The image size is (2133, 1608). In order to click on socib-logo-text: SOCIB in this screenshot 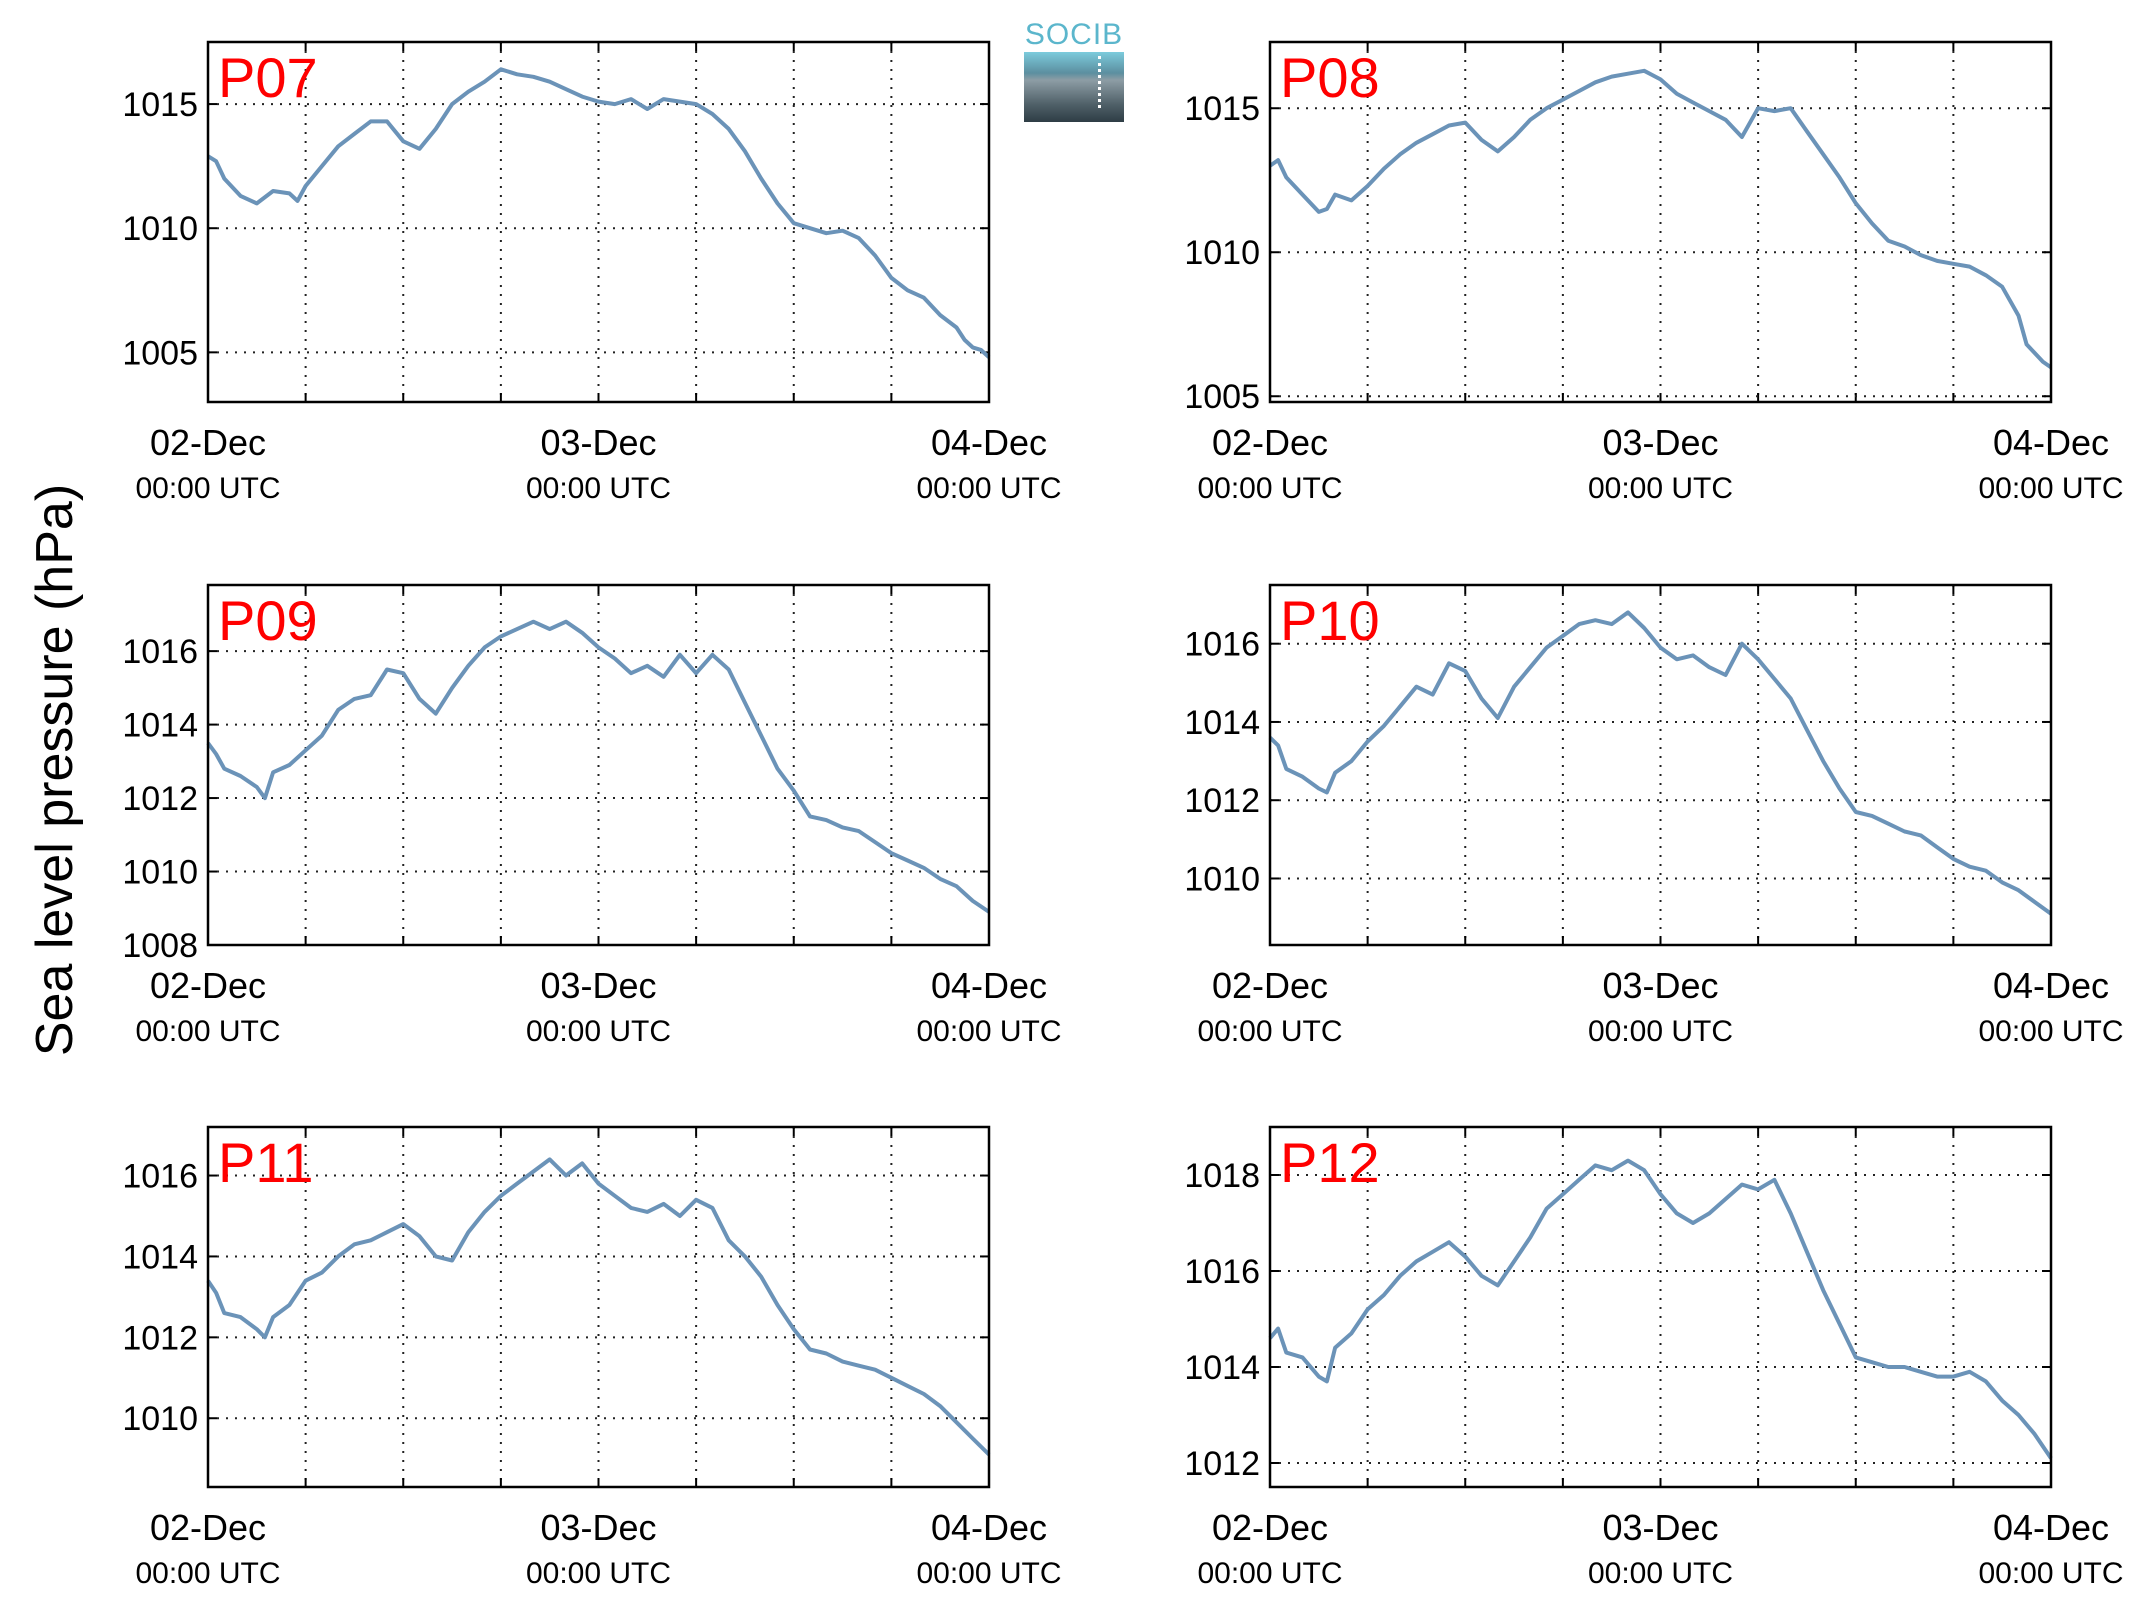, I will do `click(1074, 34)`.